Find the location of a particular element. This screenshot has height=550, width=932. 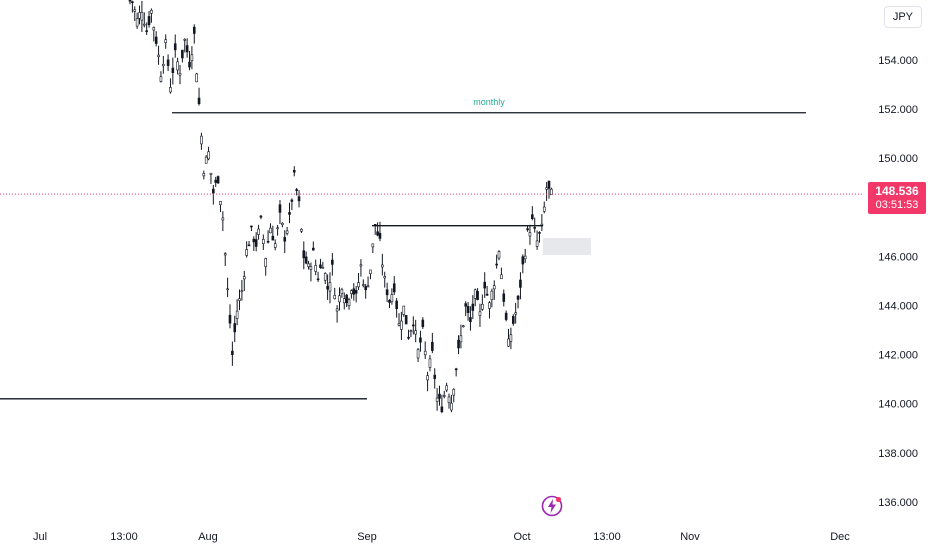

x-tick-label: Dec is located at coordinates (840, 537).